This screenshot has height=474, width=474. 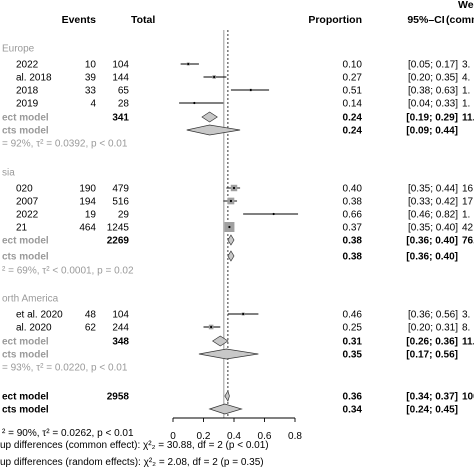 What do you see at coordinates (25, 410) in the screenshot?
I see `overall-random-label: cts model` at bounding box center [25, 410].